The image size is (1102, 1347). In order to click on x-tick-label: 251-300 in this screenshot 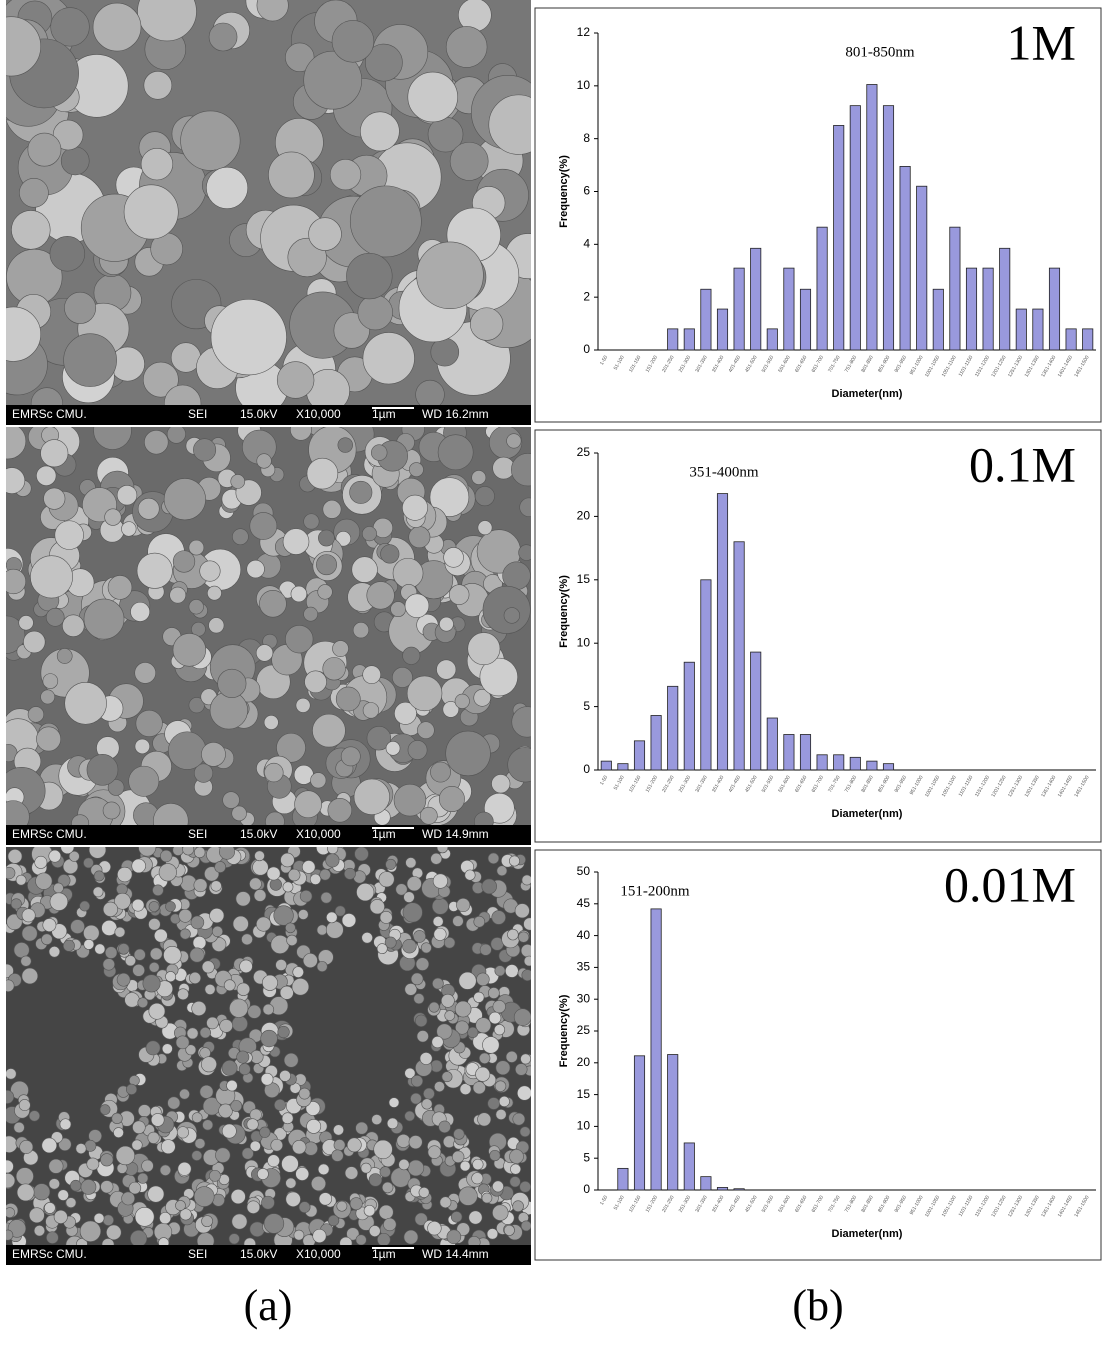, I will do `click(685, 783)`.